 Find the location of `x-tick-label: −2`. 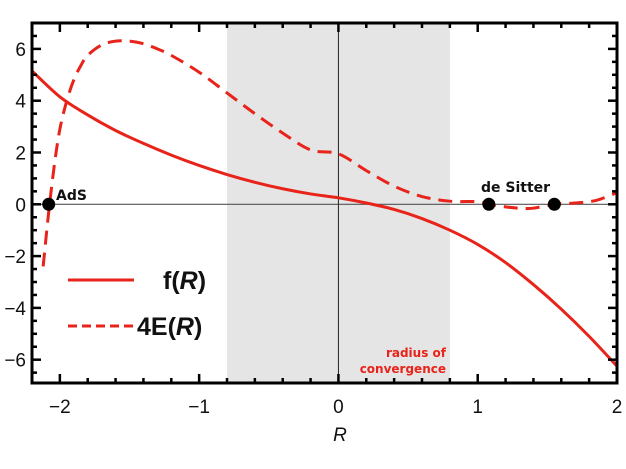

x-tick-label: −2 is located at coordinates (60, 407).